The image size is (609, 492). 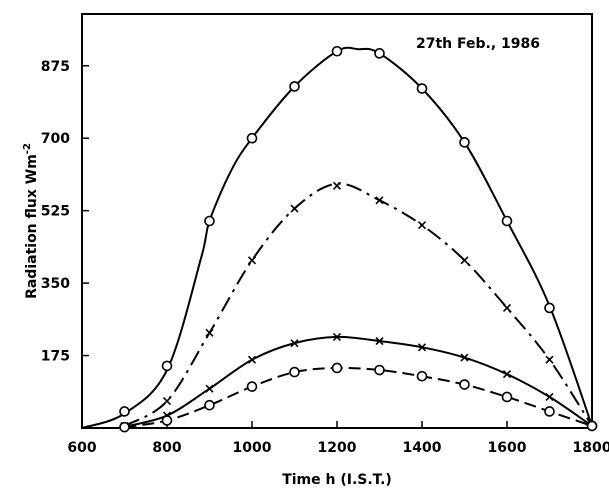 I want to click on date-annotation: 27th Feb., 1986, so click(x=478, y=44).